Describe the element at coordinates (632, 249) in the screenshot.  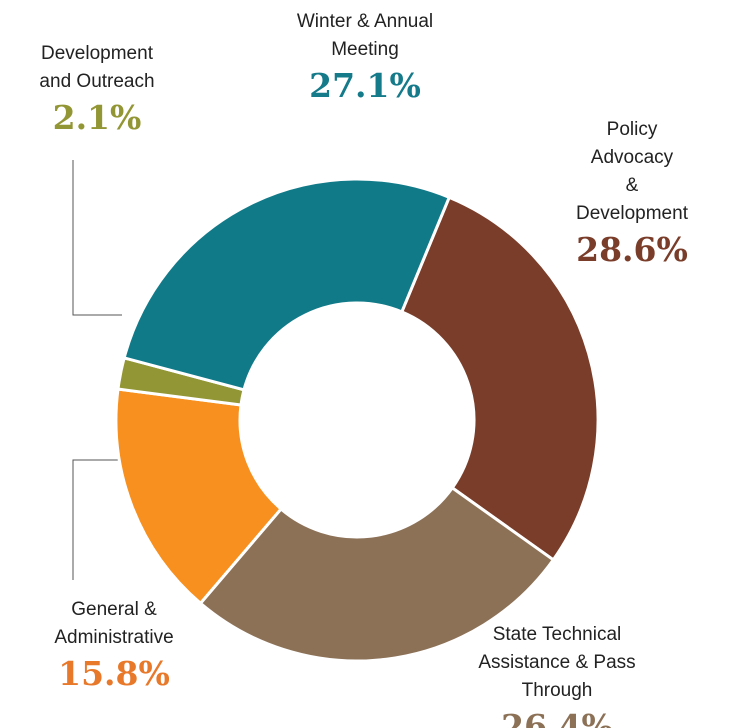
I see `value-label: 28.6%` at that location.